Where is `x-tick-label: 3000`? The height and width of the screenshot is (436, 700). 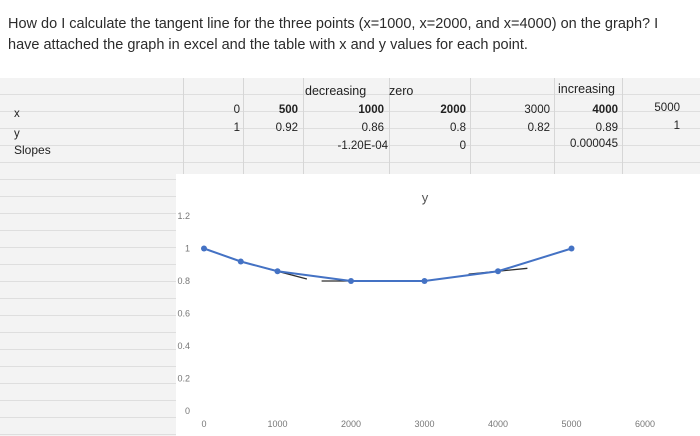 x-tick-label: 3000 is located at coordinates (424, 424).